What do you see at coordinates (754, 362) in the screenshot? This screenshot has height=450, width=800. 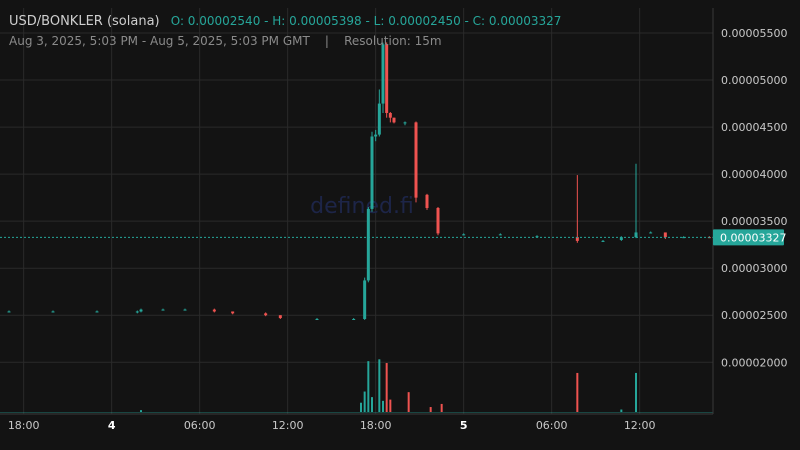 I see `y-tick-label: 0.00002000` at bounding box center [754, 362].